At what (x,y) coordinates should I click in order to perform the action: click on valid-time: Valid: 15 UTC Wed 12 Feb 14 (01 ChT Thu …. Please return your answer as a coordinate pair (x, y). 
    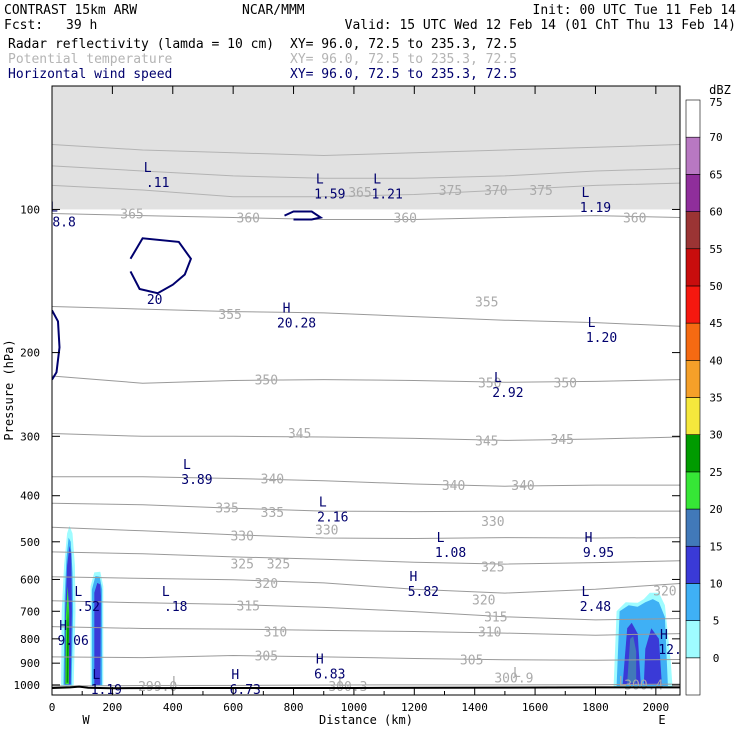
    Looking at the image, I should click on (540, 25).